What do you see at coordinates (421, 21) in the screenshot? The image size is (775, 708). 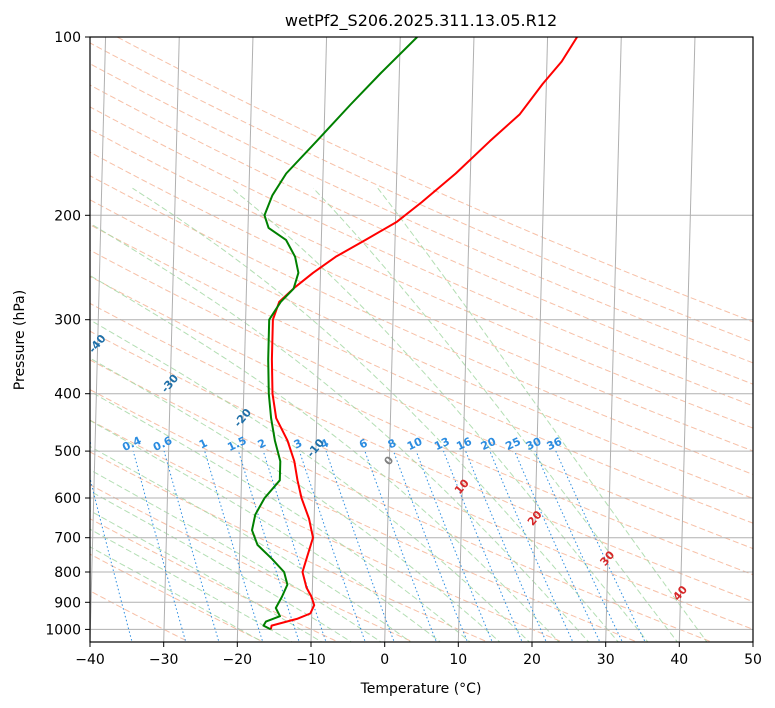 I see `chart-title: wetPf2_S206.2025.311.13.05.R12` at bounding box center [421, 21].